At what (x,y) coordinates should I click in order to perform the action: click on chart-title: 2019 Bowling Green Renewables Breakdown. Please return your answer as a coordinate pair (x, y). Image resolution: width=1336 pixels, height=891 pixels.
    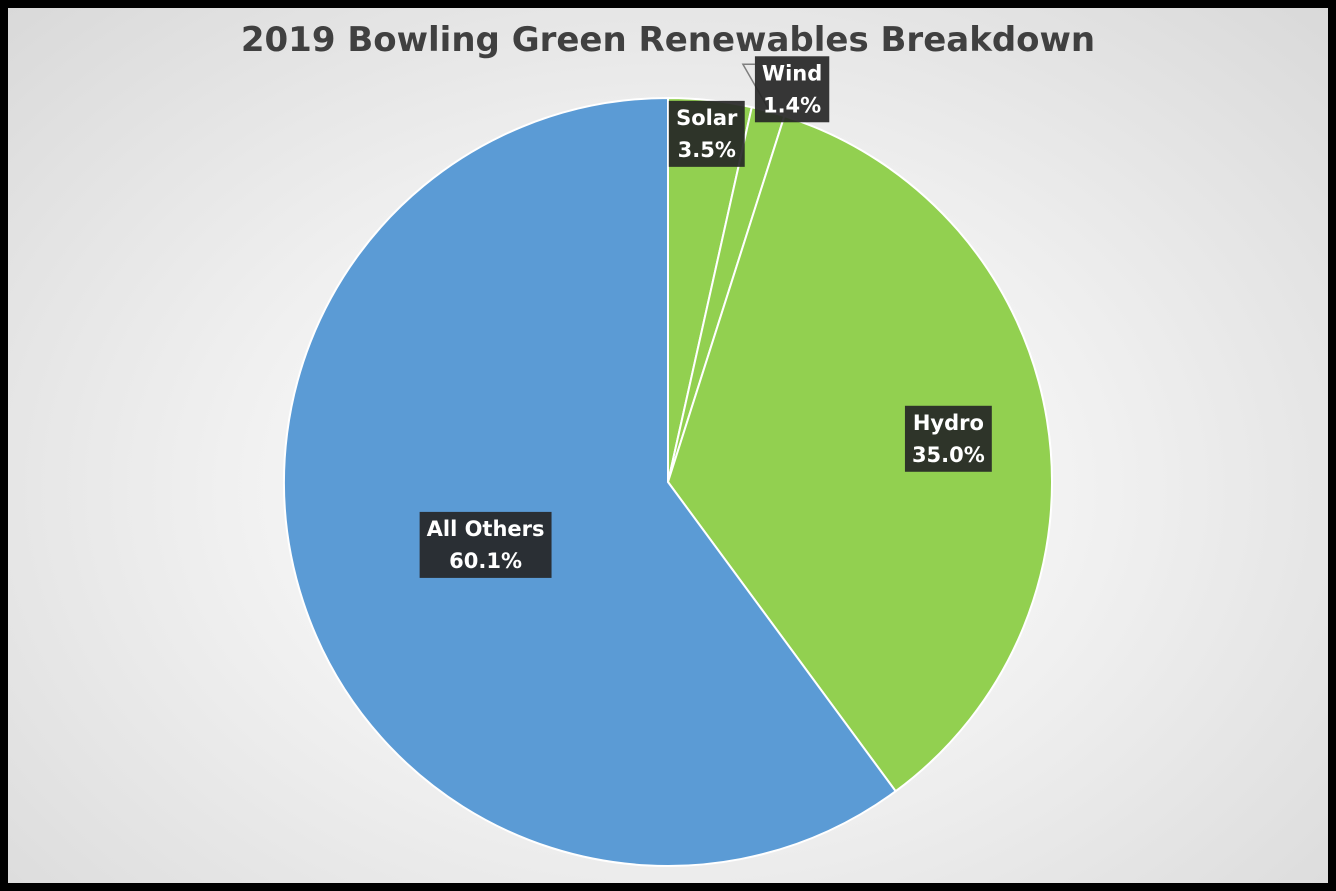
    Looking at the image, I should click on (668, 40).